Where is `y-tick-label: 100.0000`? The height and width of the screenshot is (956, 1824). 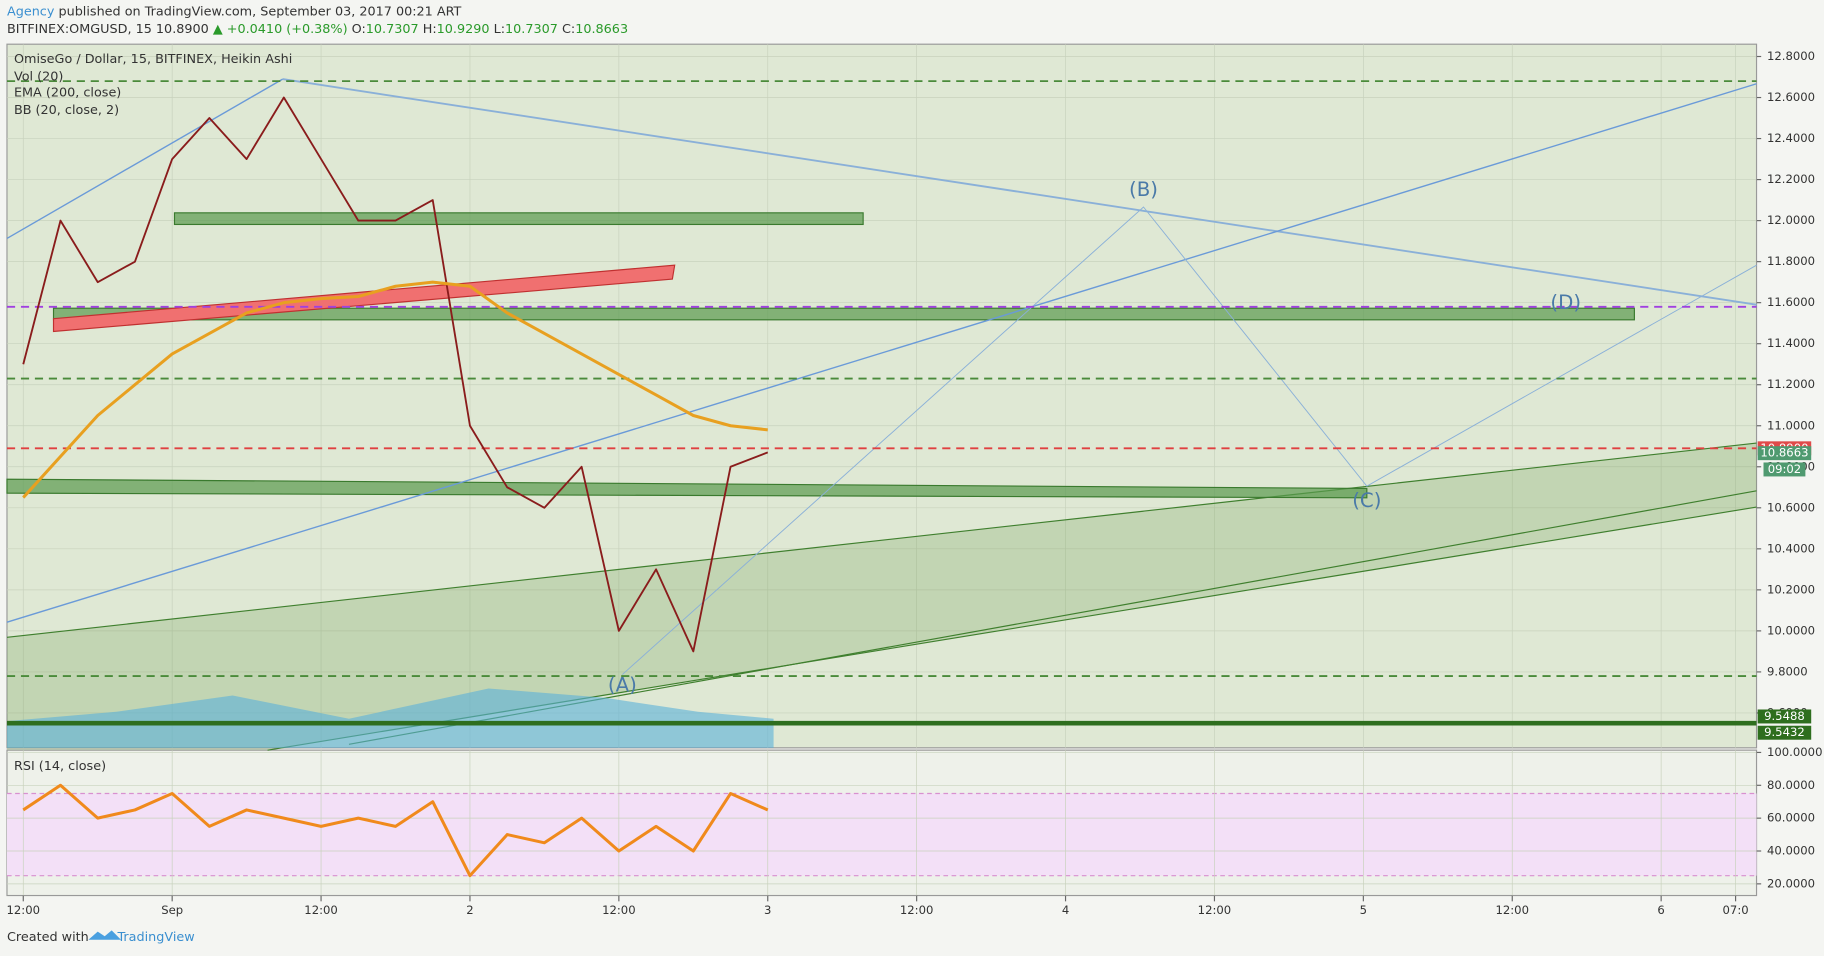
y-tick-label: 100.0000 is located at coordinates (1794, 752).